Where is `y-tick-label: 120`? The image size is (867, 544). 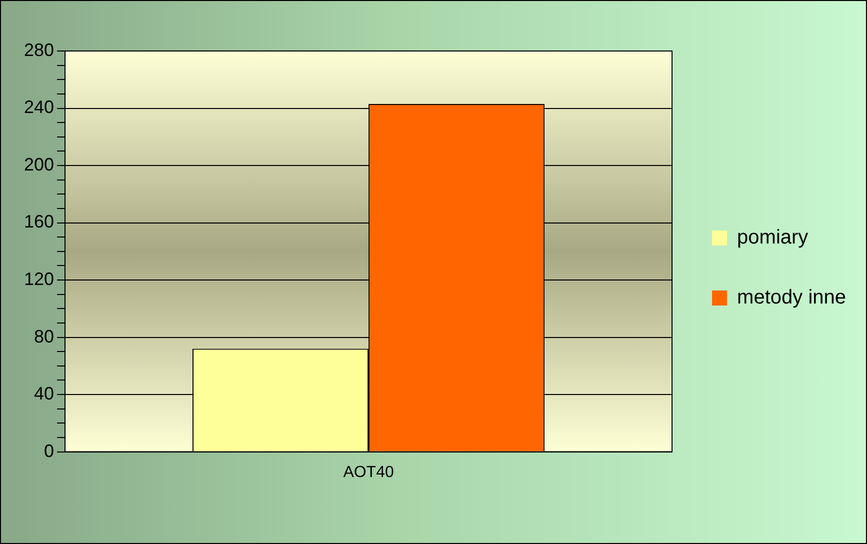 y-tick-label: 120 is located at coordinates (39, 278).